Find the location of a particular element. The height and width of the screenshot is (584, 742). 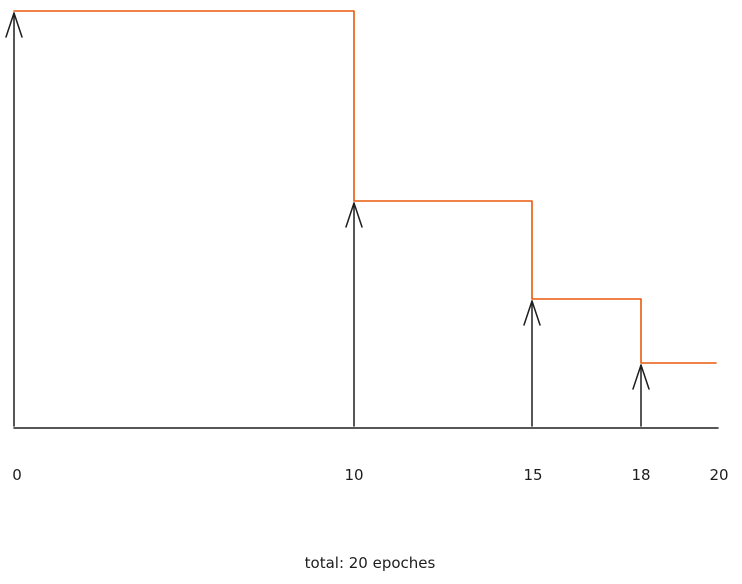

x-tick-label: 15 is located at coordinates (532, 475).